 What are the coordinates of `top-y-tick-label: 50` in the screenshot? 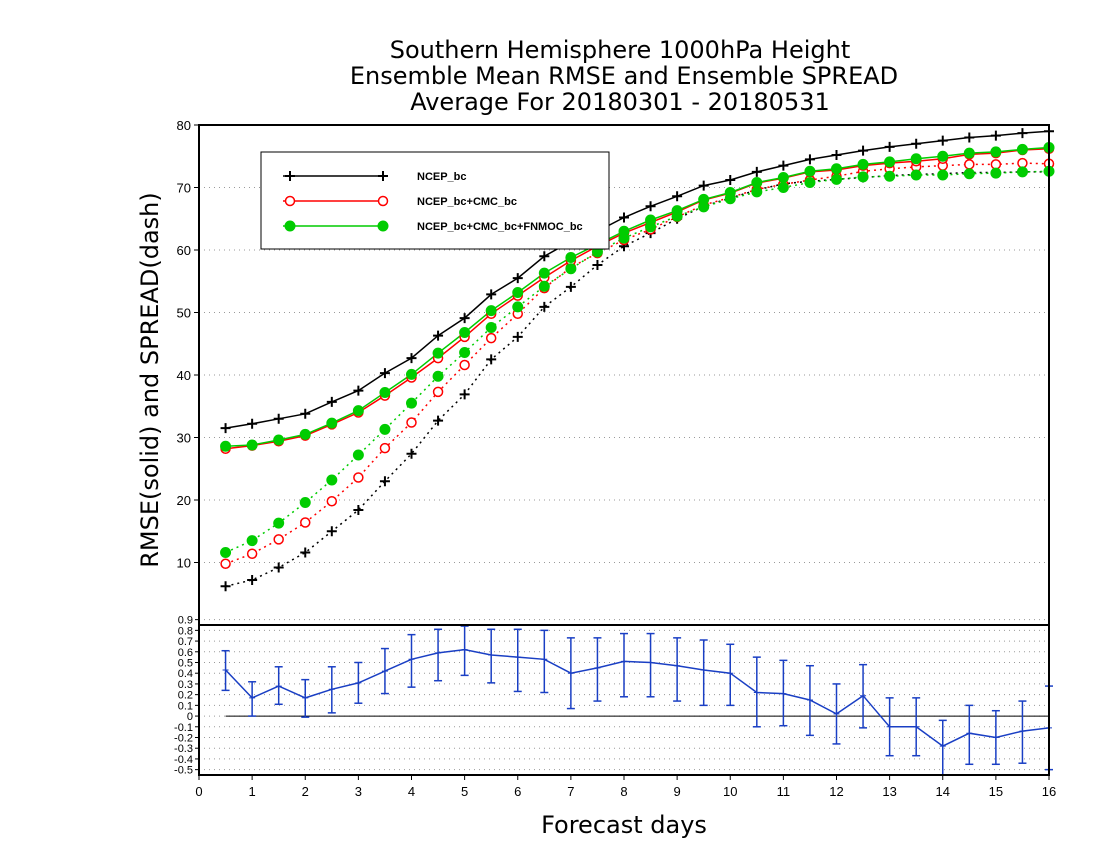 It's located at (184, 313).